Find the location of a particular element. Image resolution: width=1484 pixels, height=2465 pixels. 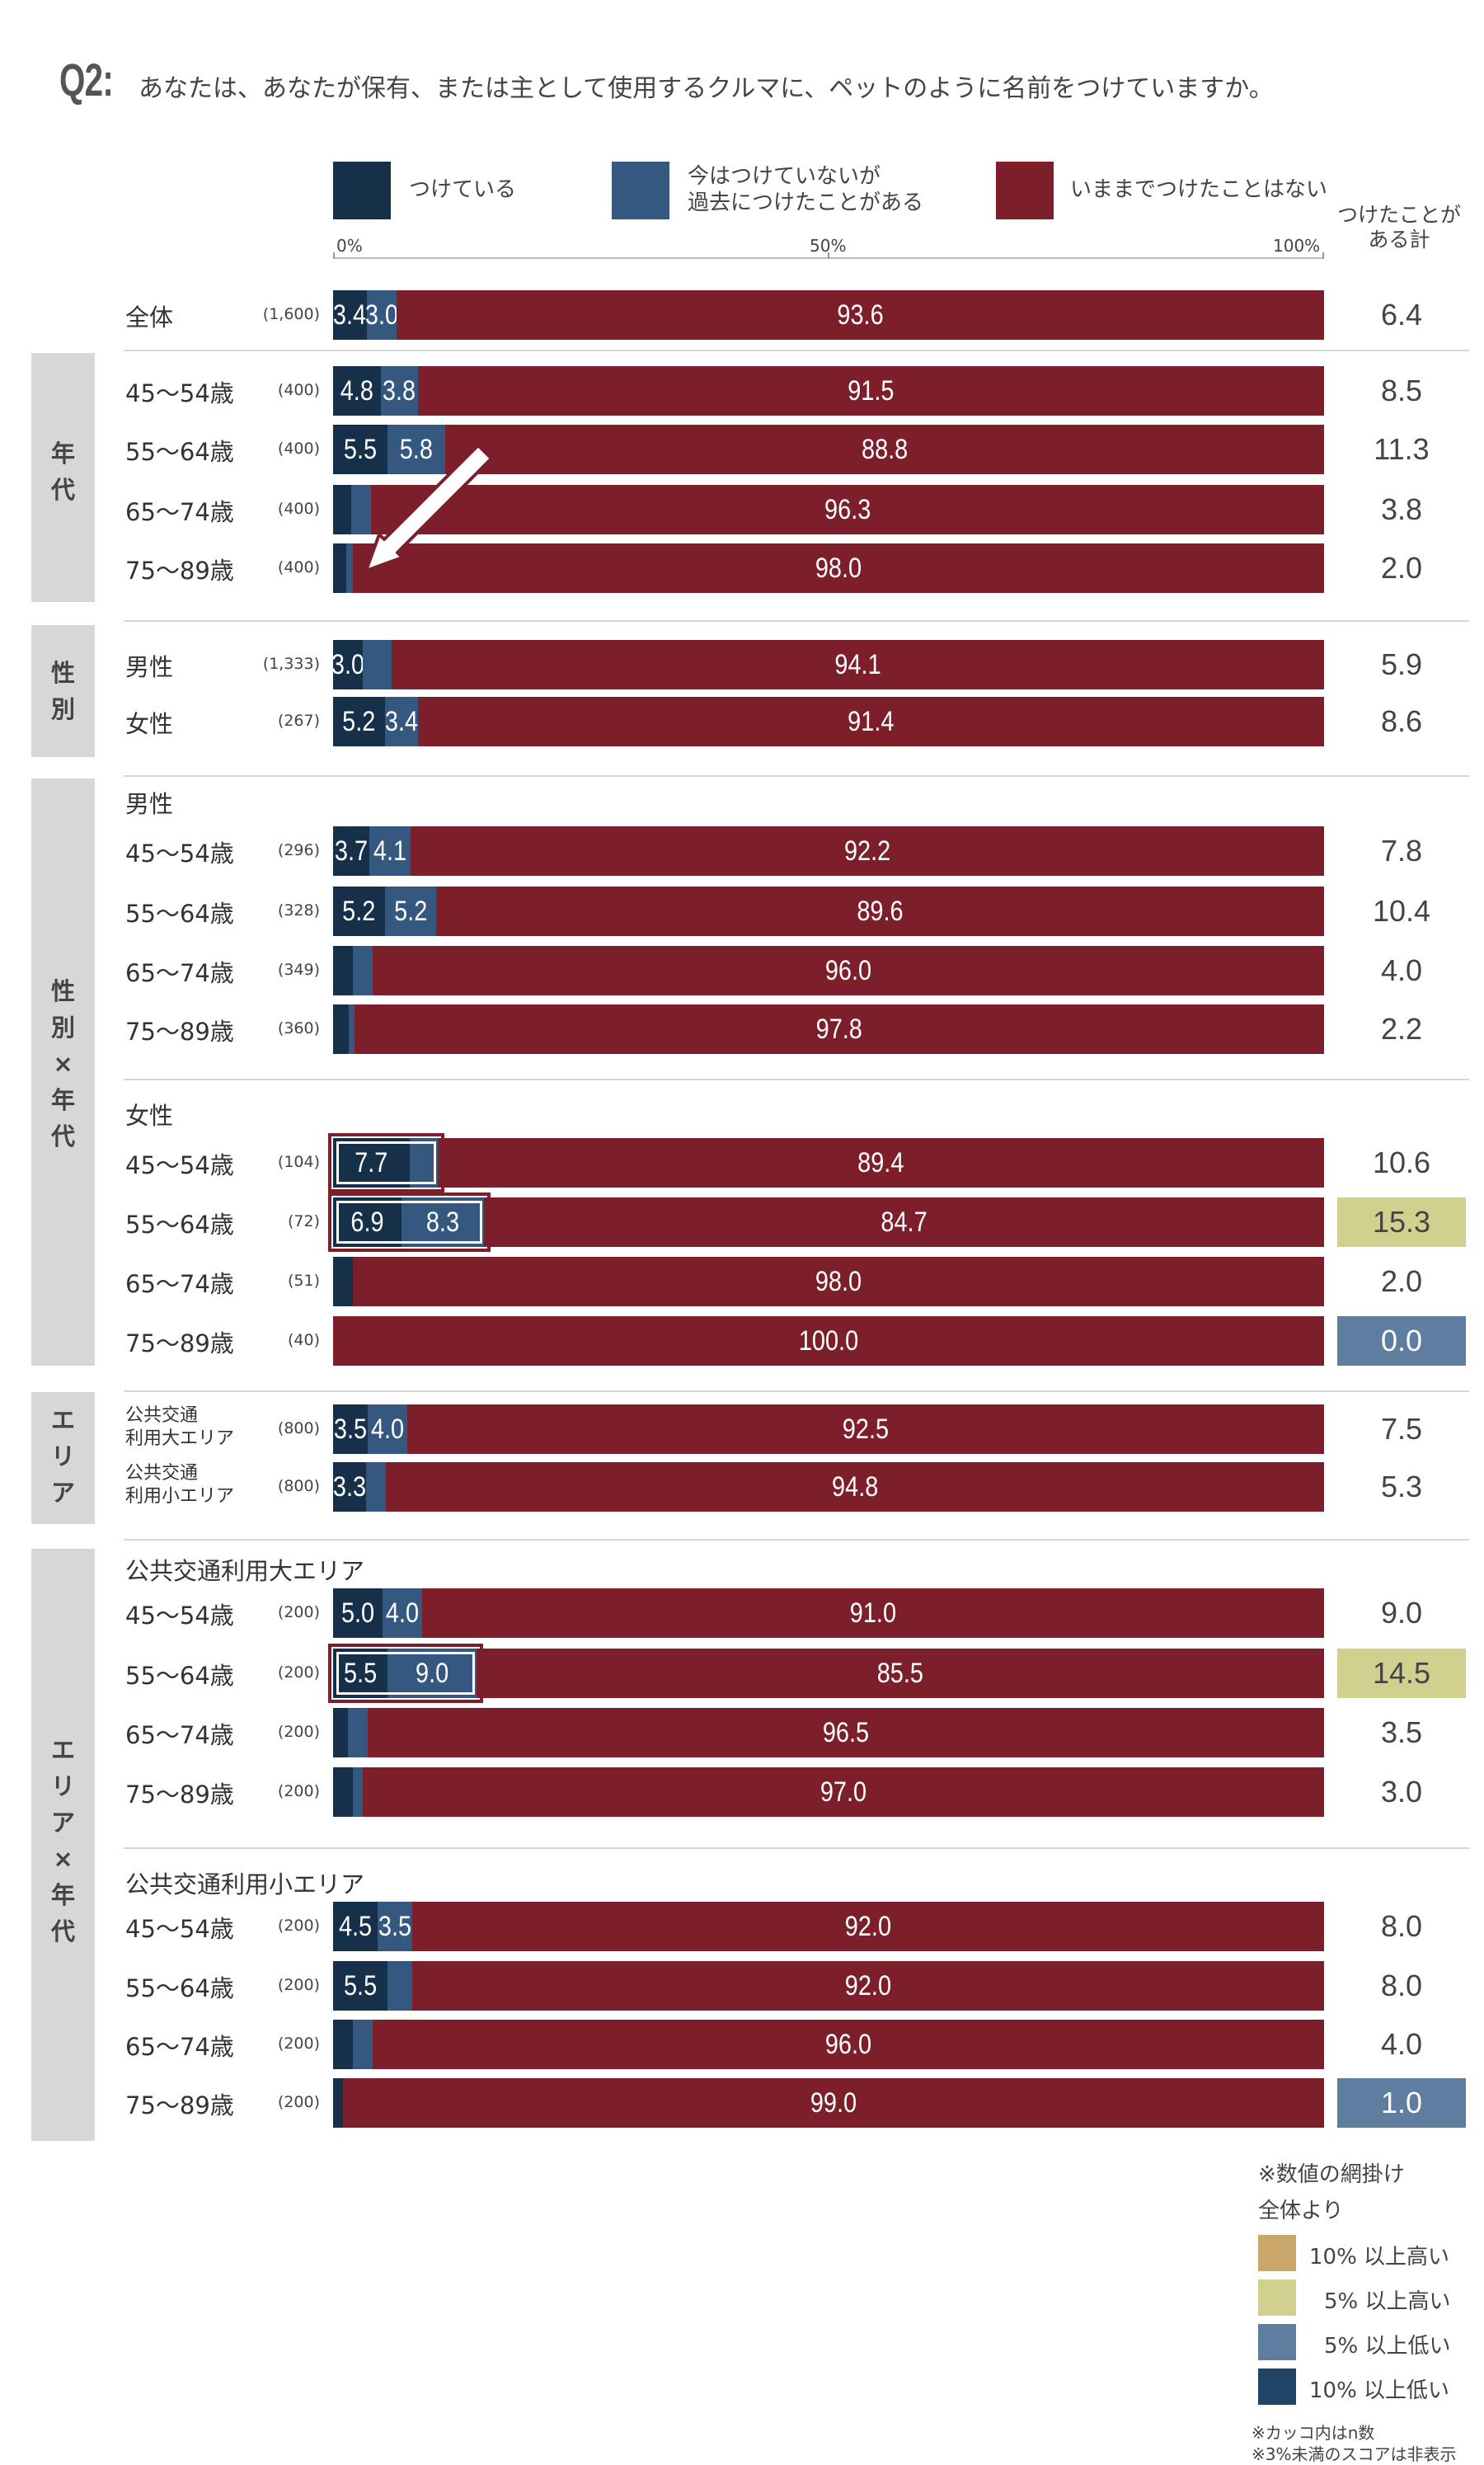

stacked-bar: 4.8 3.8 91.5 is located at coordinates (828, 391).